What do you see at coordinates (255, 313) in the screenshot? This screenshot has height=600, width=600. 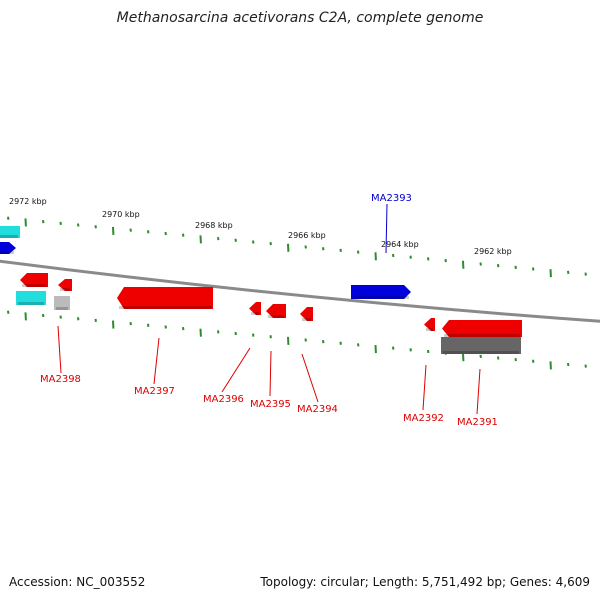 I see `gene-MA2396-shade` at bounding box center [255, 313].